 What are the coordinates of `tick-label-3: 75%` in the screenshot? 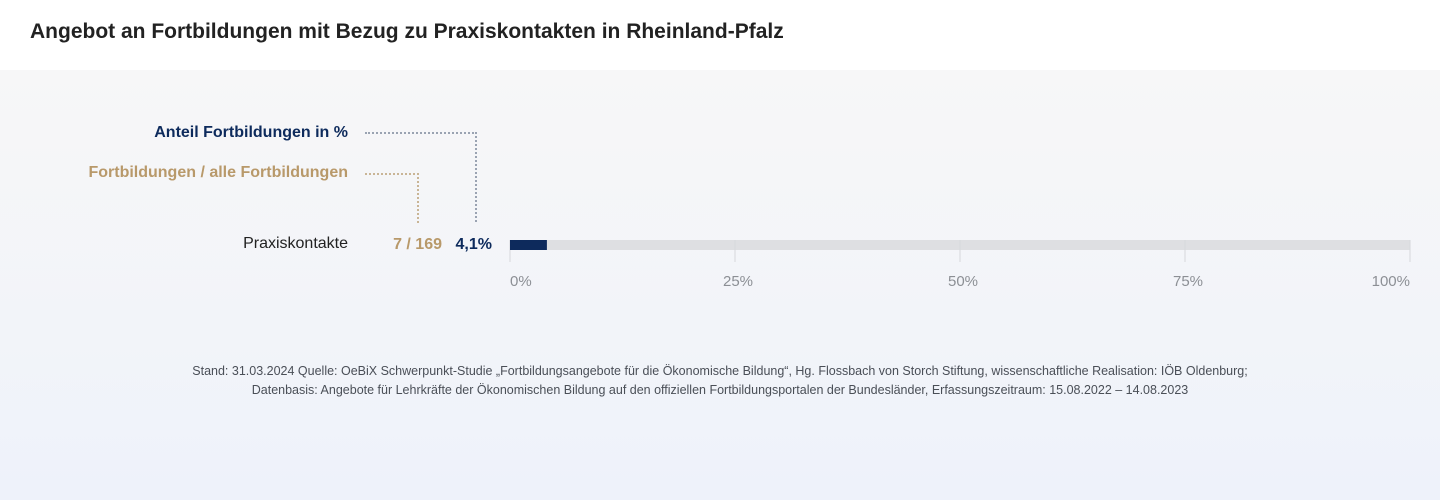 It's located at (1188, 281).